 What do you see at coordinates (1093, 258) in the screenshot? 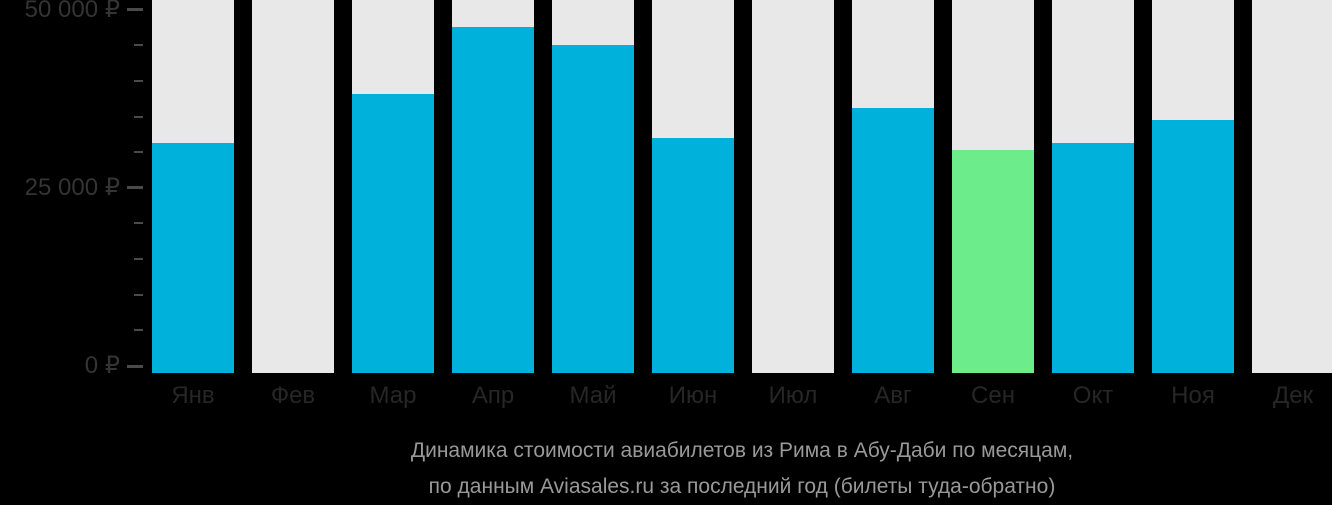
I see `bar-Окт` at bounding box center [1093, 258].